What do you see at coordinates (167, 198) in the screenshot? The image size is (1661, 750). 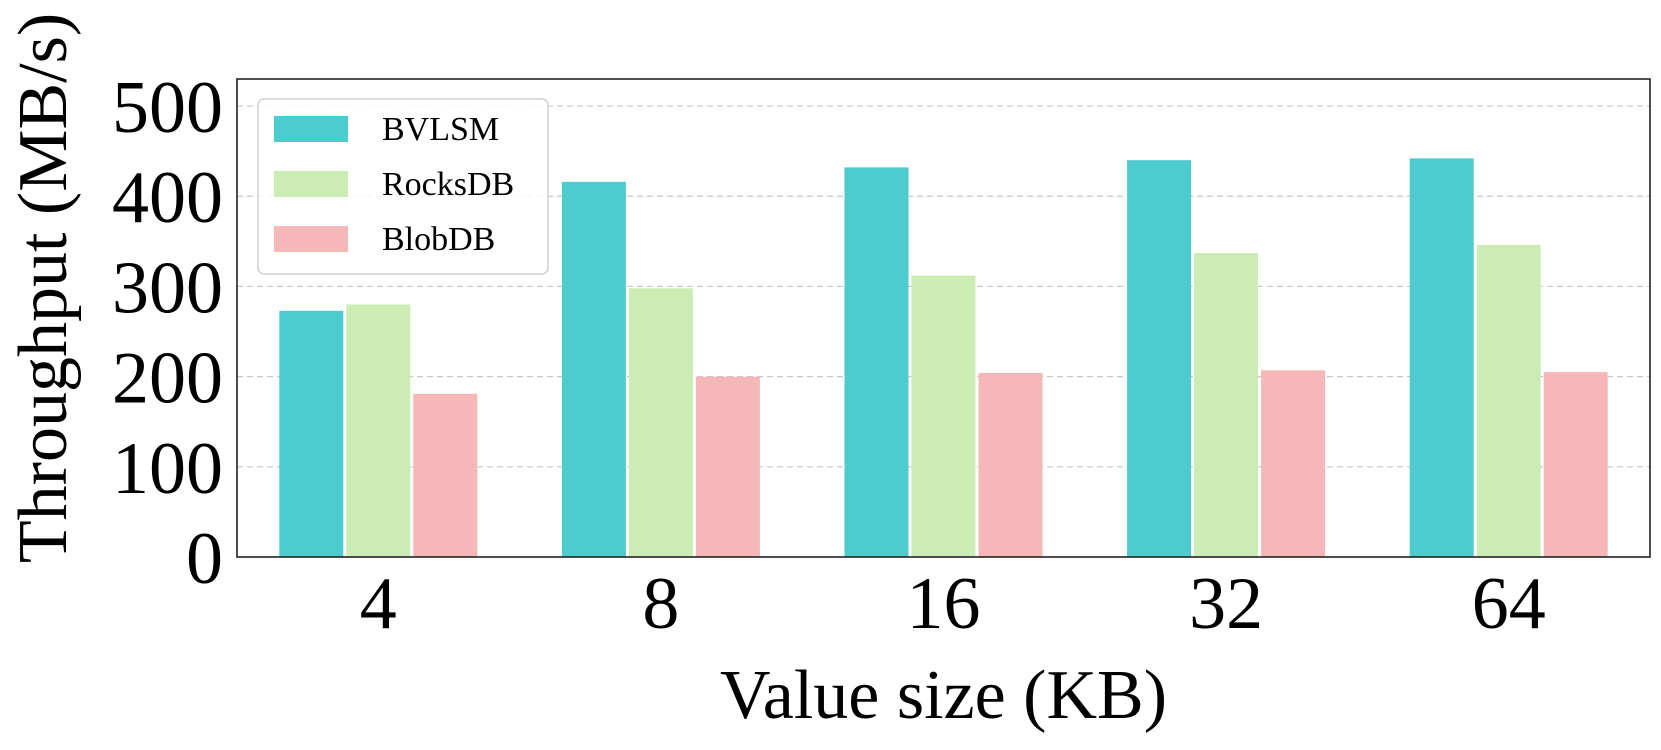 I see `y-tick-label: 400` at bounding box center [167, 198].